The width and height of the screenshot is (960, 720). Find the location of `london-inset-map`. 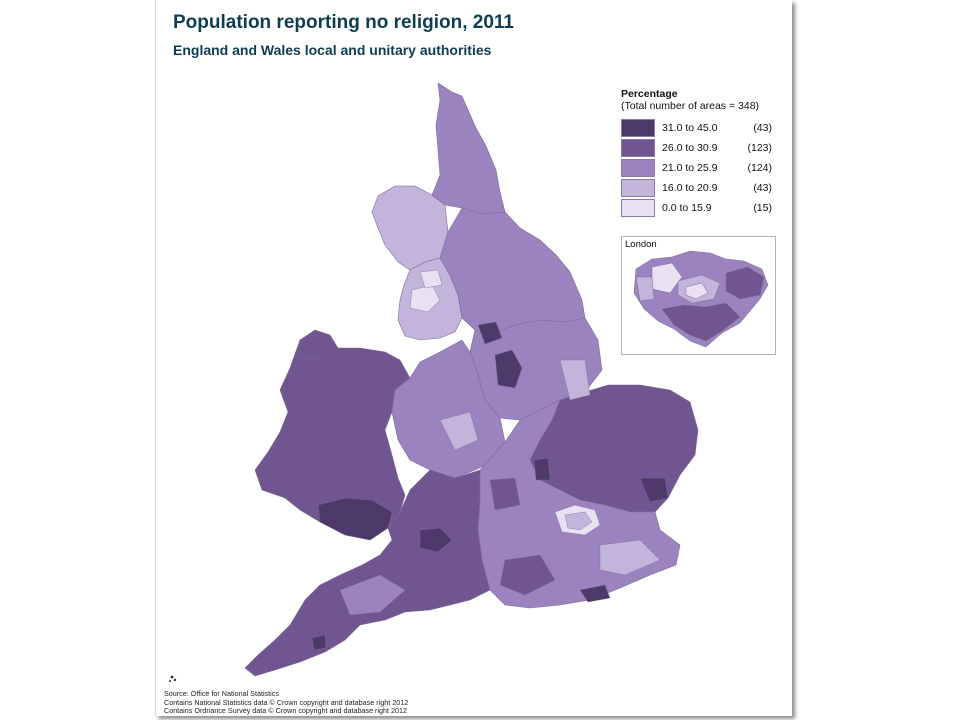

london-inset-map is located at coordinates (701, 299).